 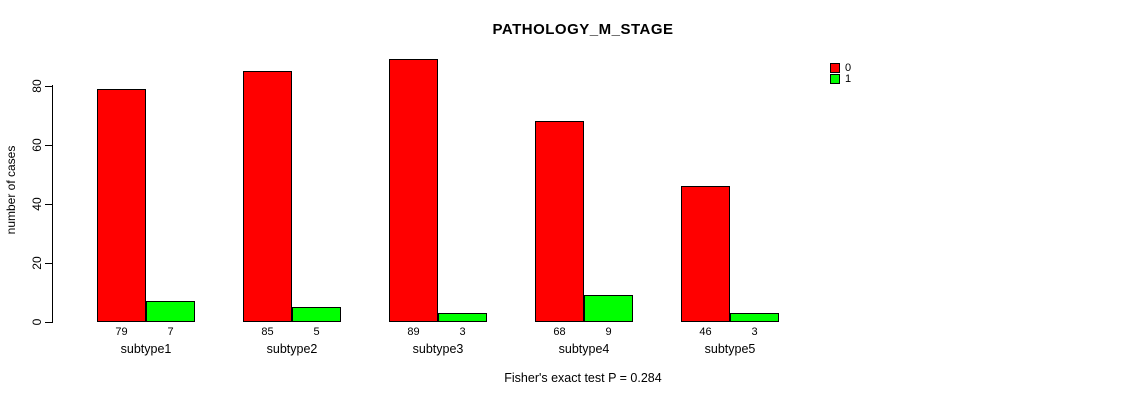 I want to click on legend-entry-0: 0, so click(x=841, y=68).